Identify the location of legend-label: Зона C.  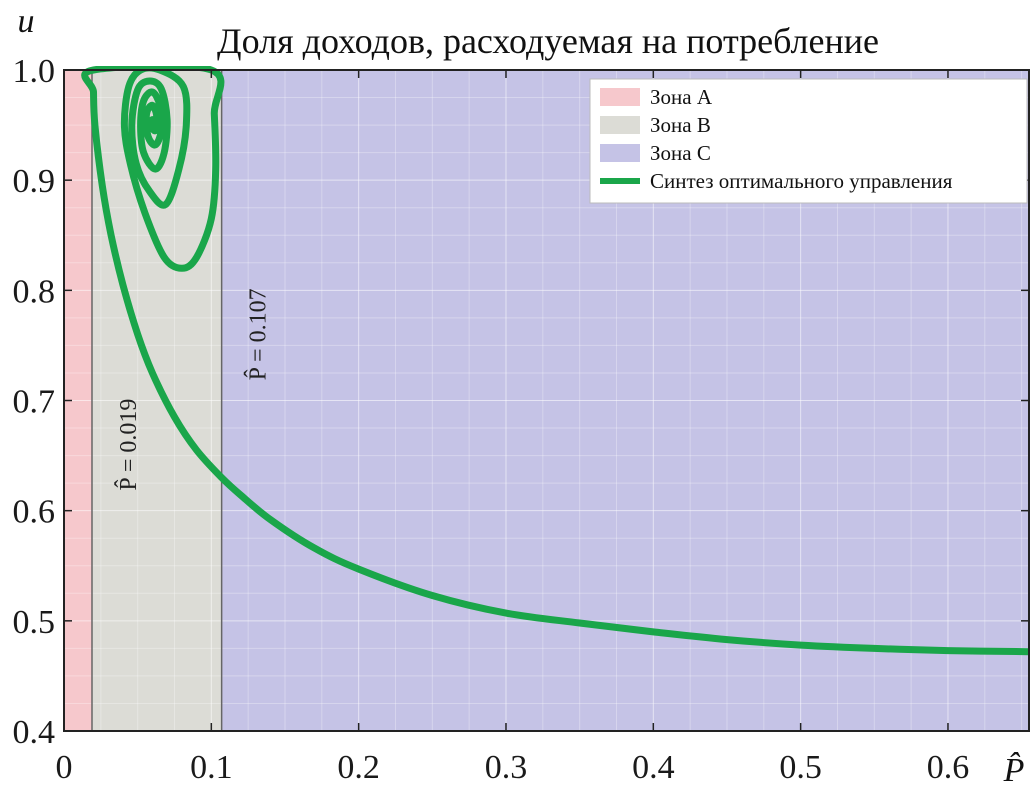
(680, 153).